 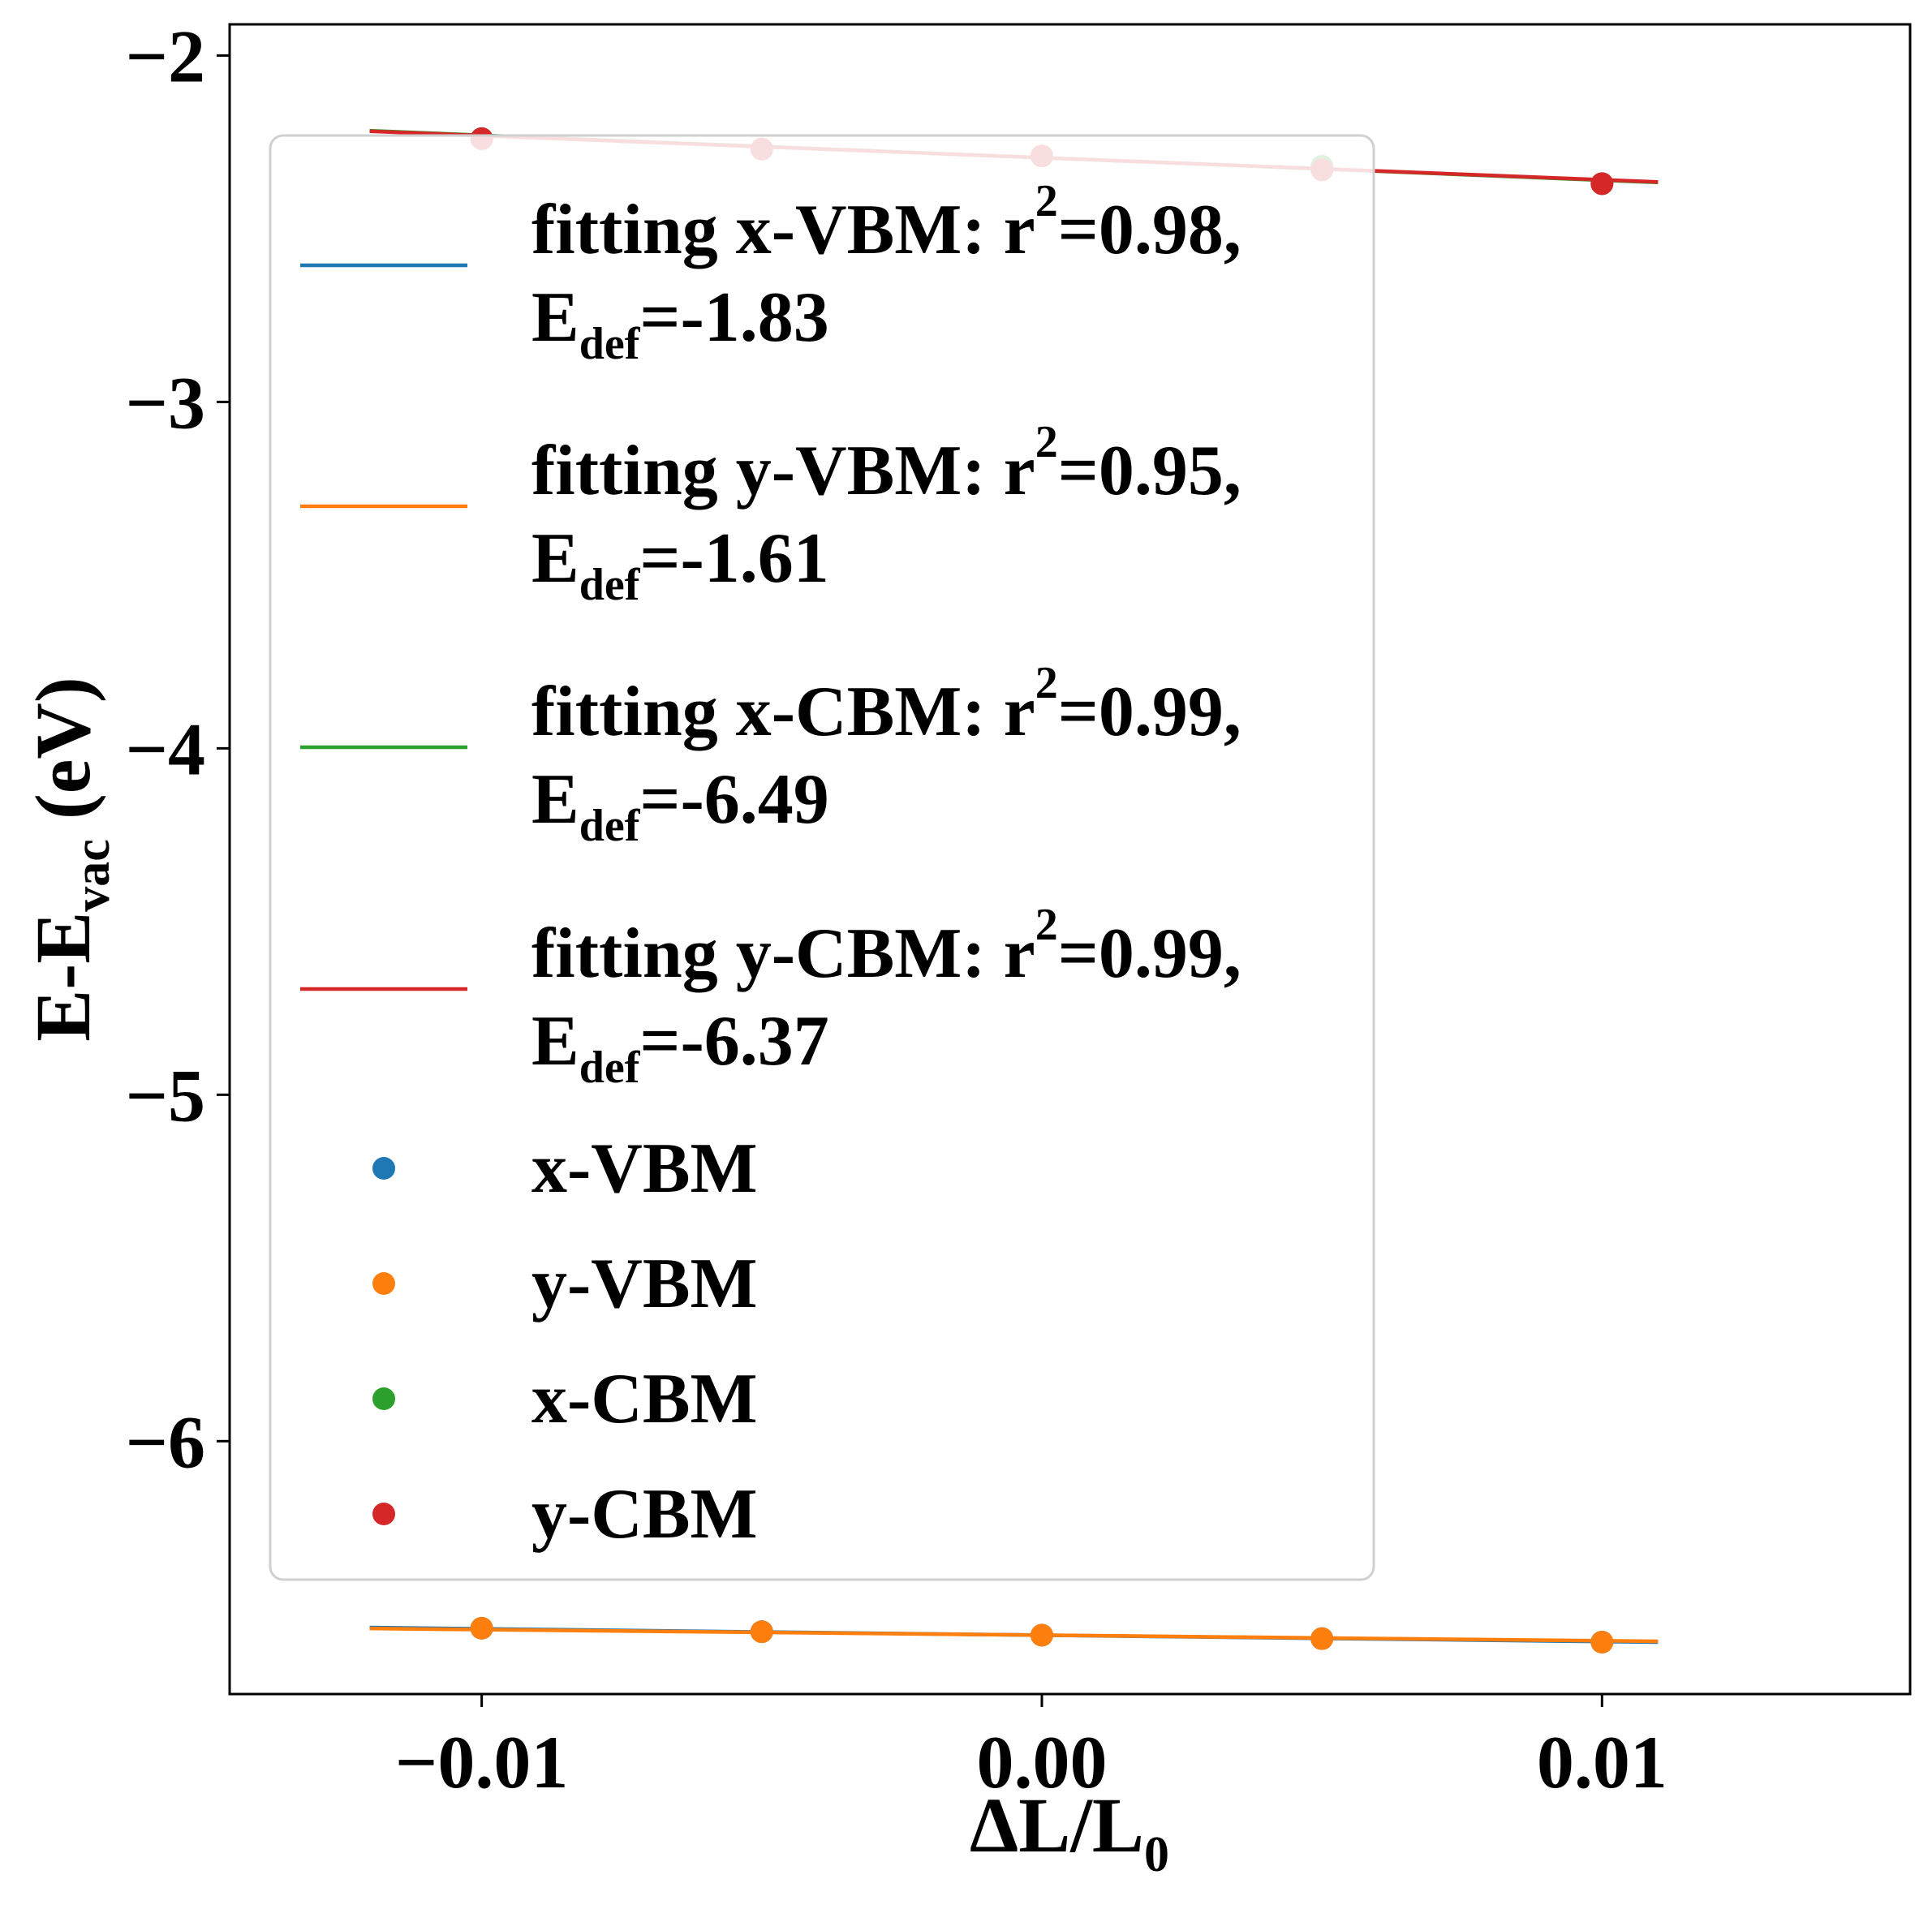 What do you see at coordinates (481, 1762) in the screenshot?
I see `x-tick-label: −0.01` at bounding box center [481, 1762].